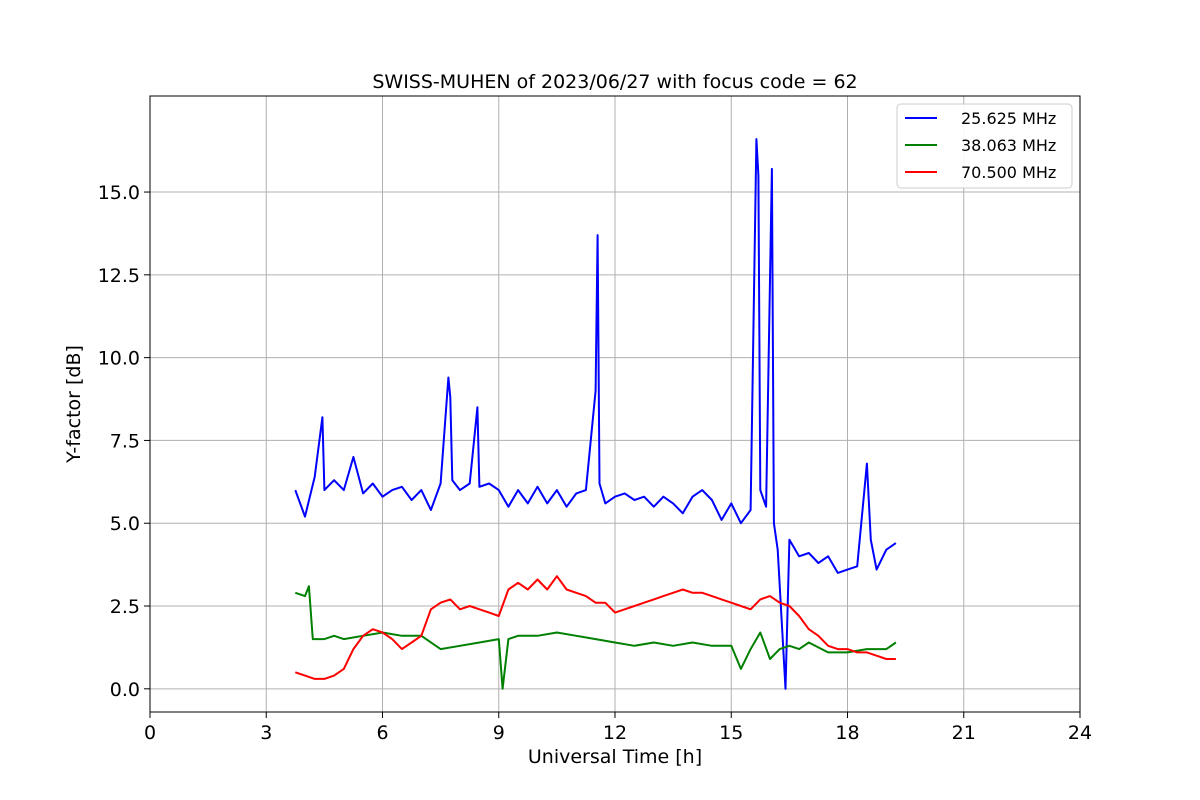  What do you see at coordinates (125, 607) in the screenshot?
I see `y-tick-label: 2.5` at bounding box center [125, 607].